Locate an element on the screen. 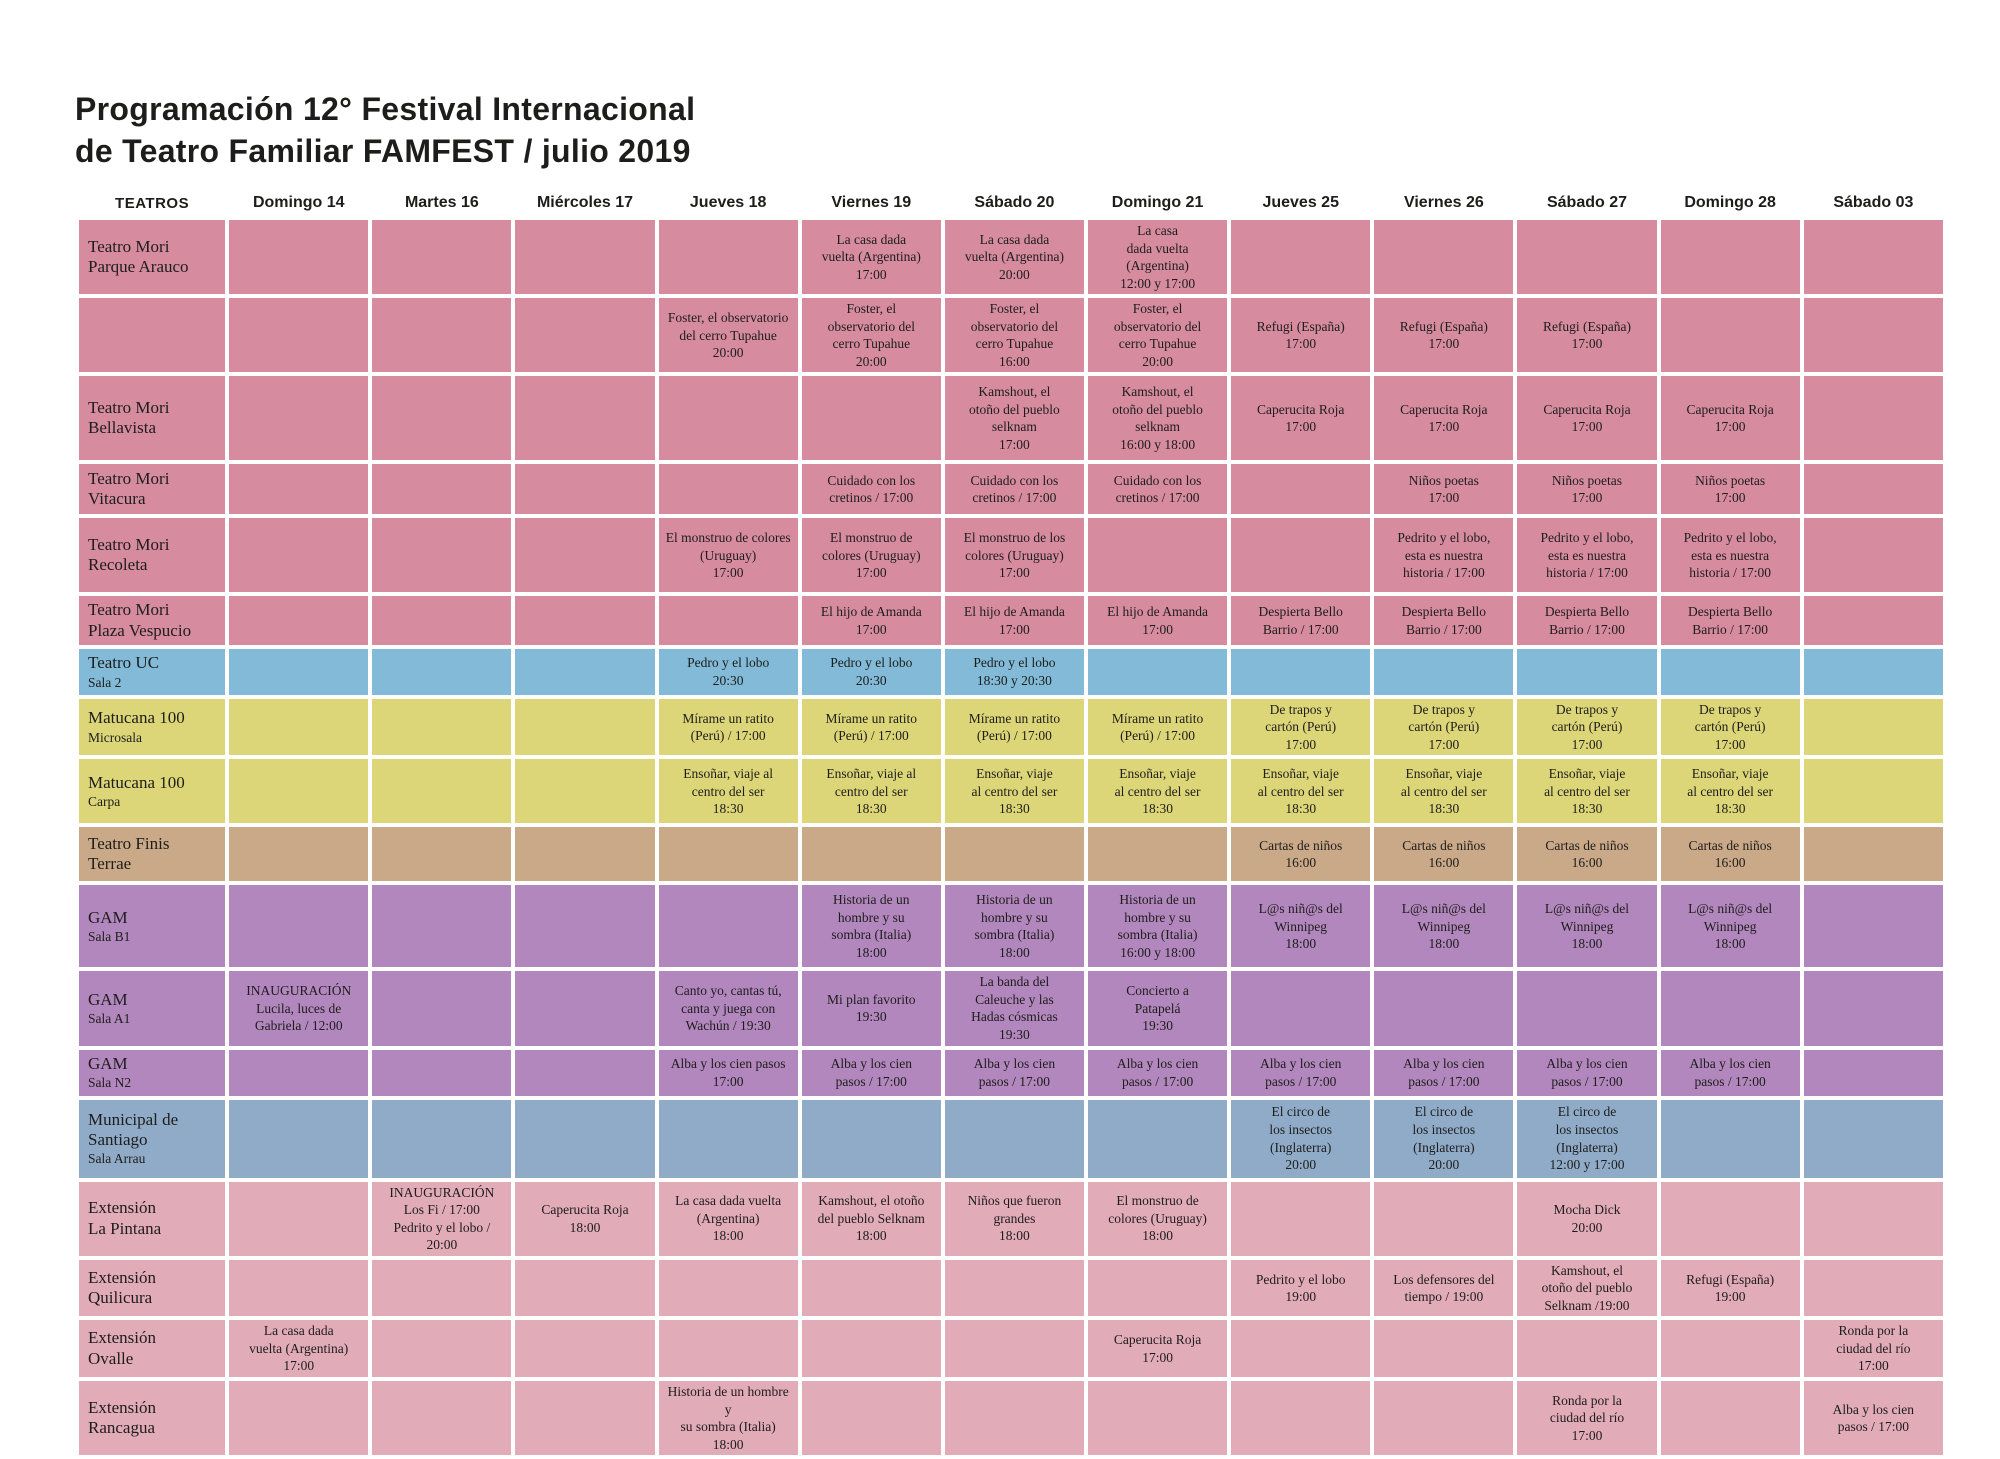 The width and height of the screenshot is (2000, 1459). theater-name: Municipal de Santiago is located at coordinates (133, 1129).